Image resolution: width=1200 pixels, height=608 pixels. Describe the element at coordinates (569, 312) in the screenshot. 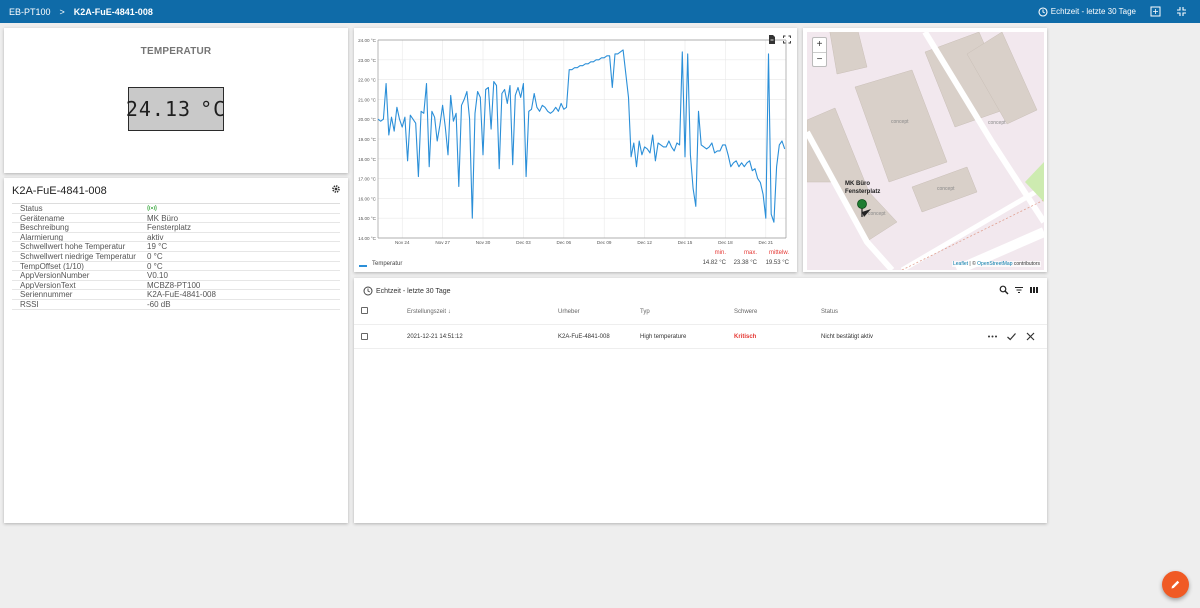

I see `column-source: Urheber` at that location.